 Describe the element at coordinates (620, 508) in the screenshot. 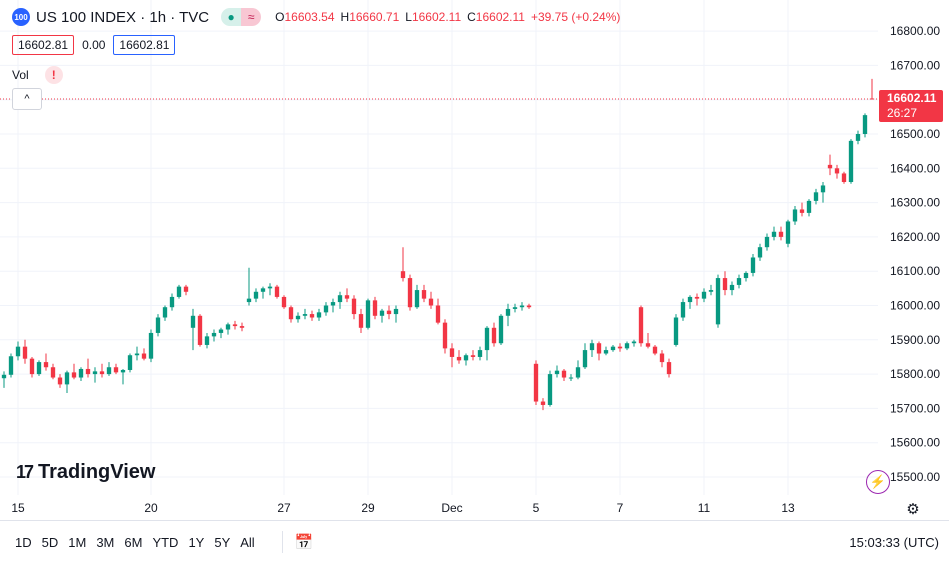

I see `x-tick-label: 7` at that location.